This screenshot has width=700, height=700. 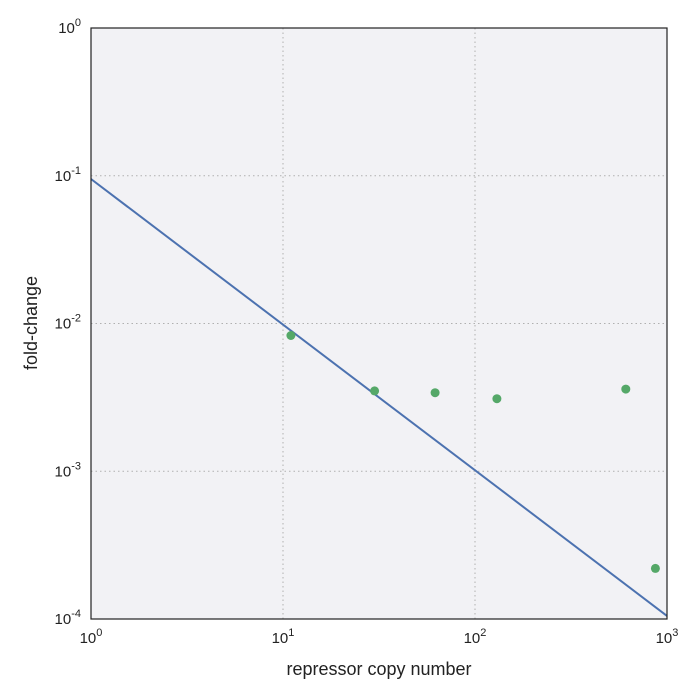 What do you see at coordinates (68, 175) in the screenshot?
I see `y-tick-label: 10⁻¹` at bounding box center [68, 175].